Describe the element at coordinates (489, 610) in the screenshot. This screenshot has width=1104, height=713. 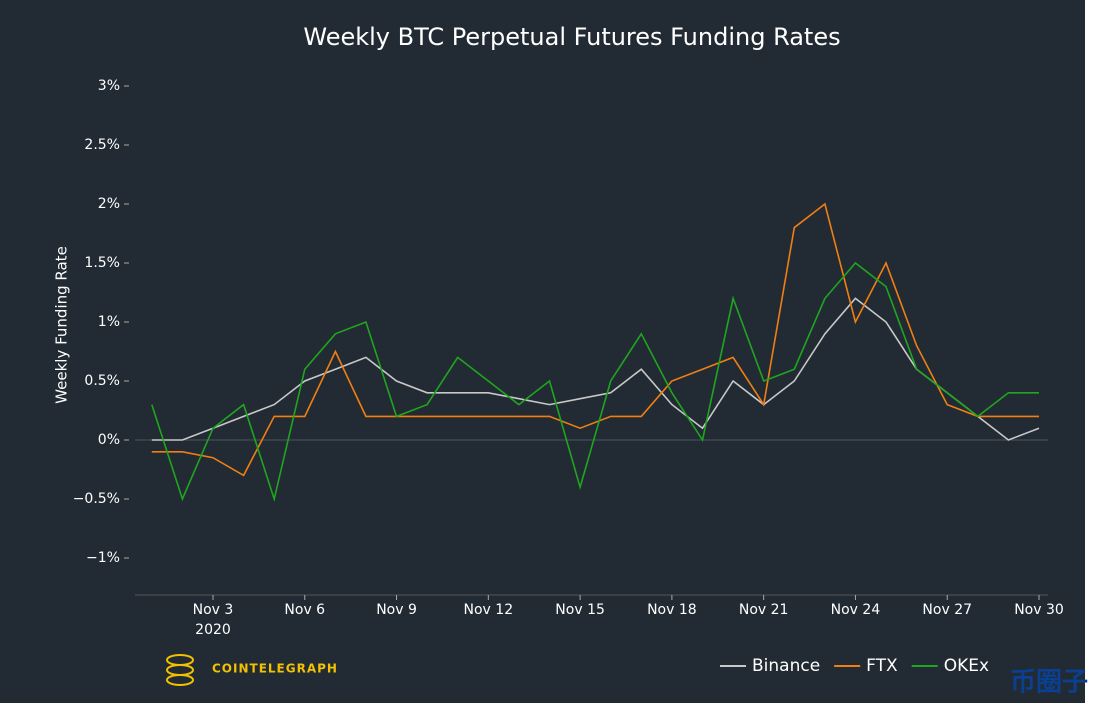
I see `x-tick-label: Nov 12` at that location.